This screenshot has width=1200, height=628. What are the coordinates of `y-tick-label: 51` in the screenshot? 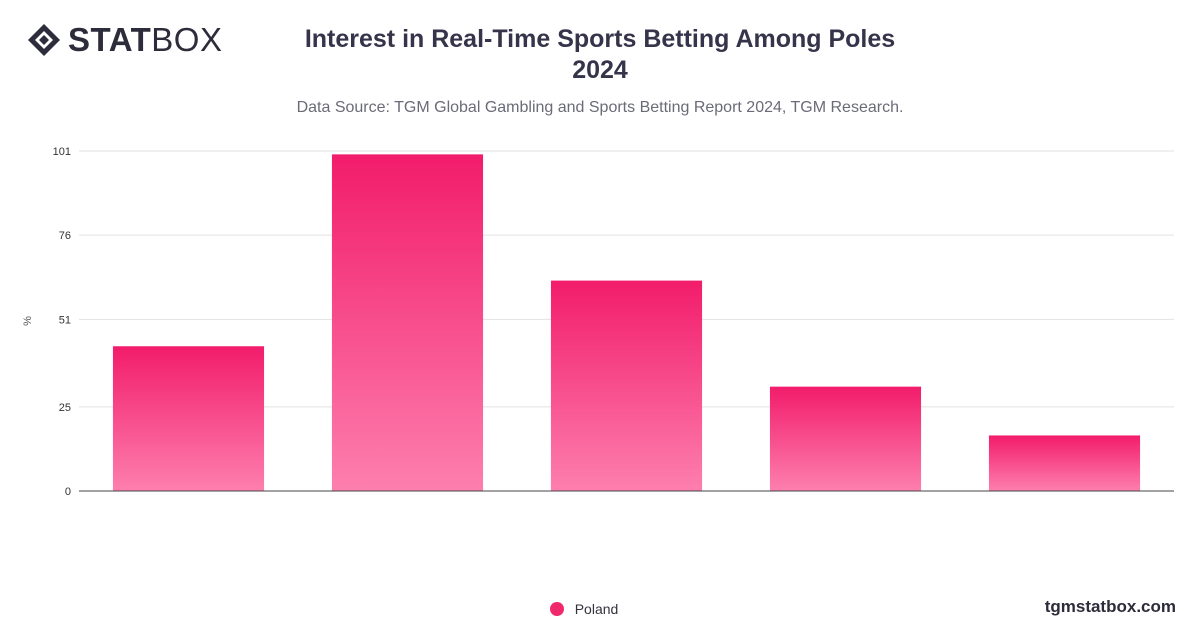 It's located at (65, 320).